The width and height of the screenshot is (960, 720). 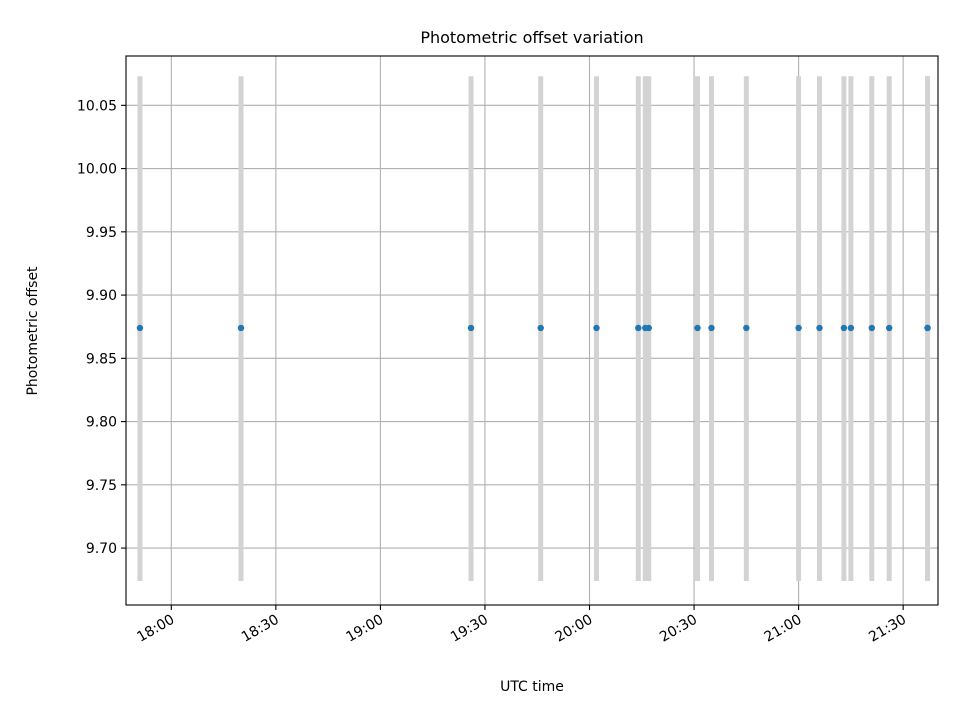 I want to click on chart-title: Photometric offset variation, so click(x=531, y=37).